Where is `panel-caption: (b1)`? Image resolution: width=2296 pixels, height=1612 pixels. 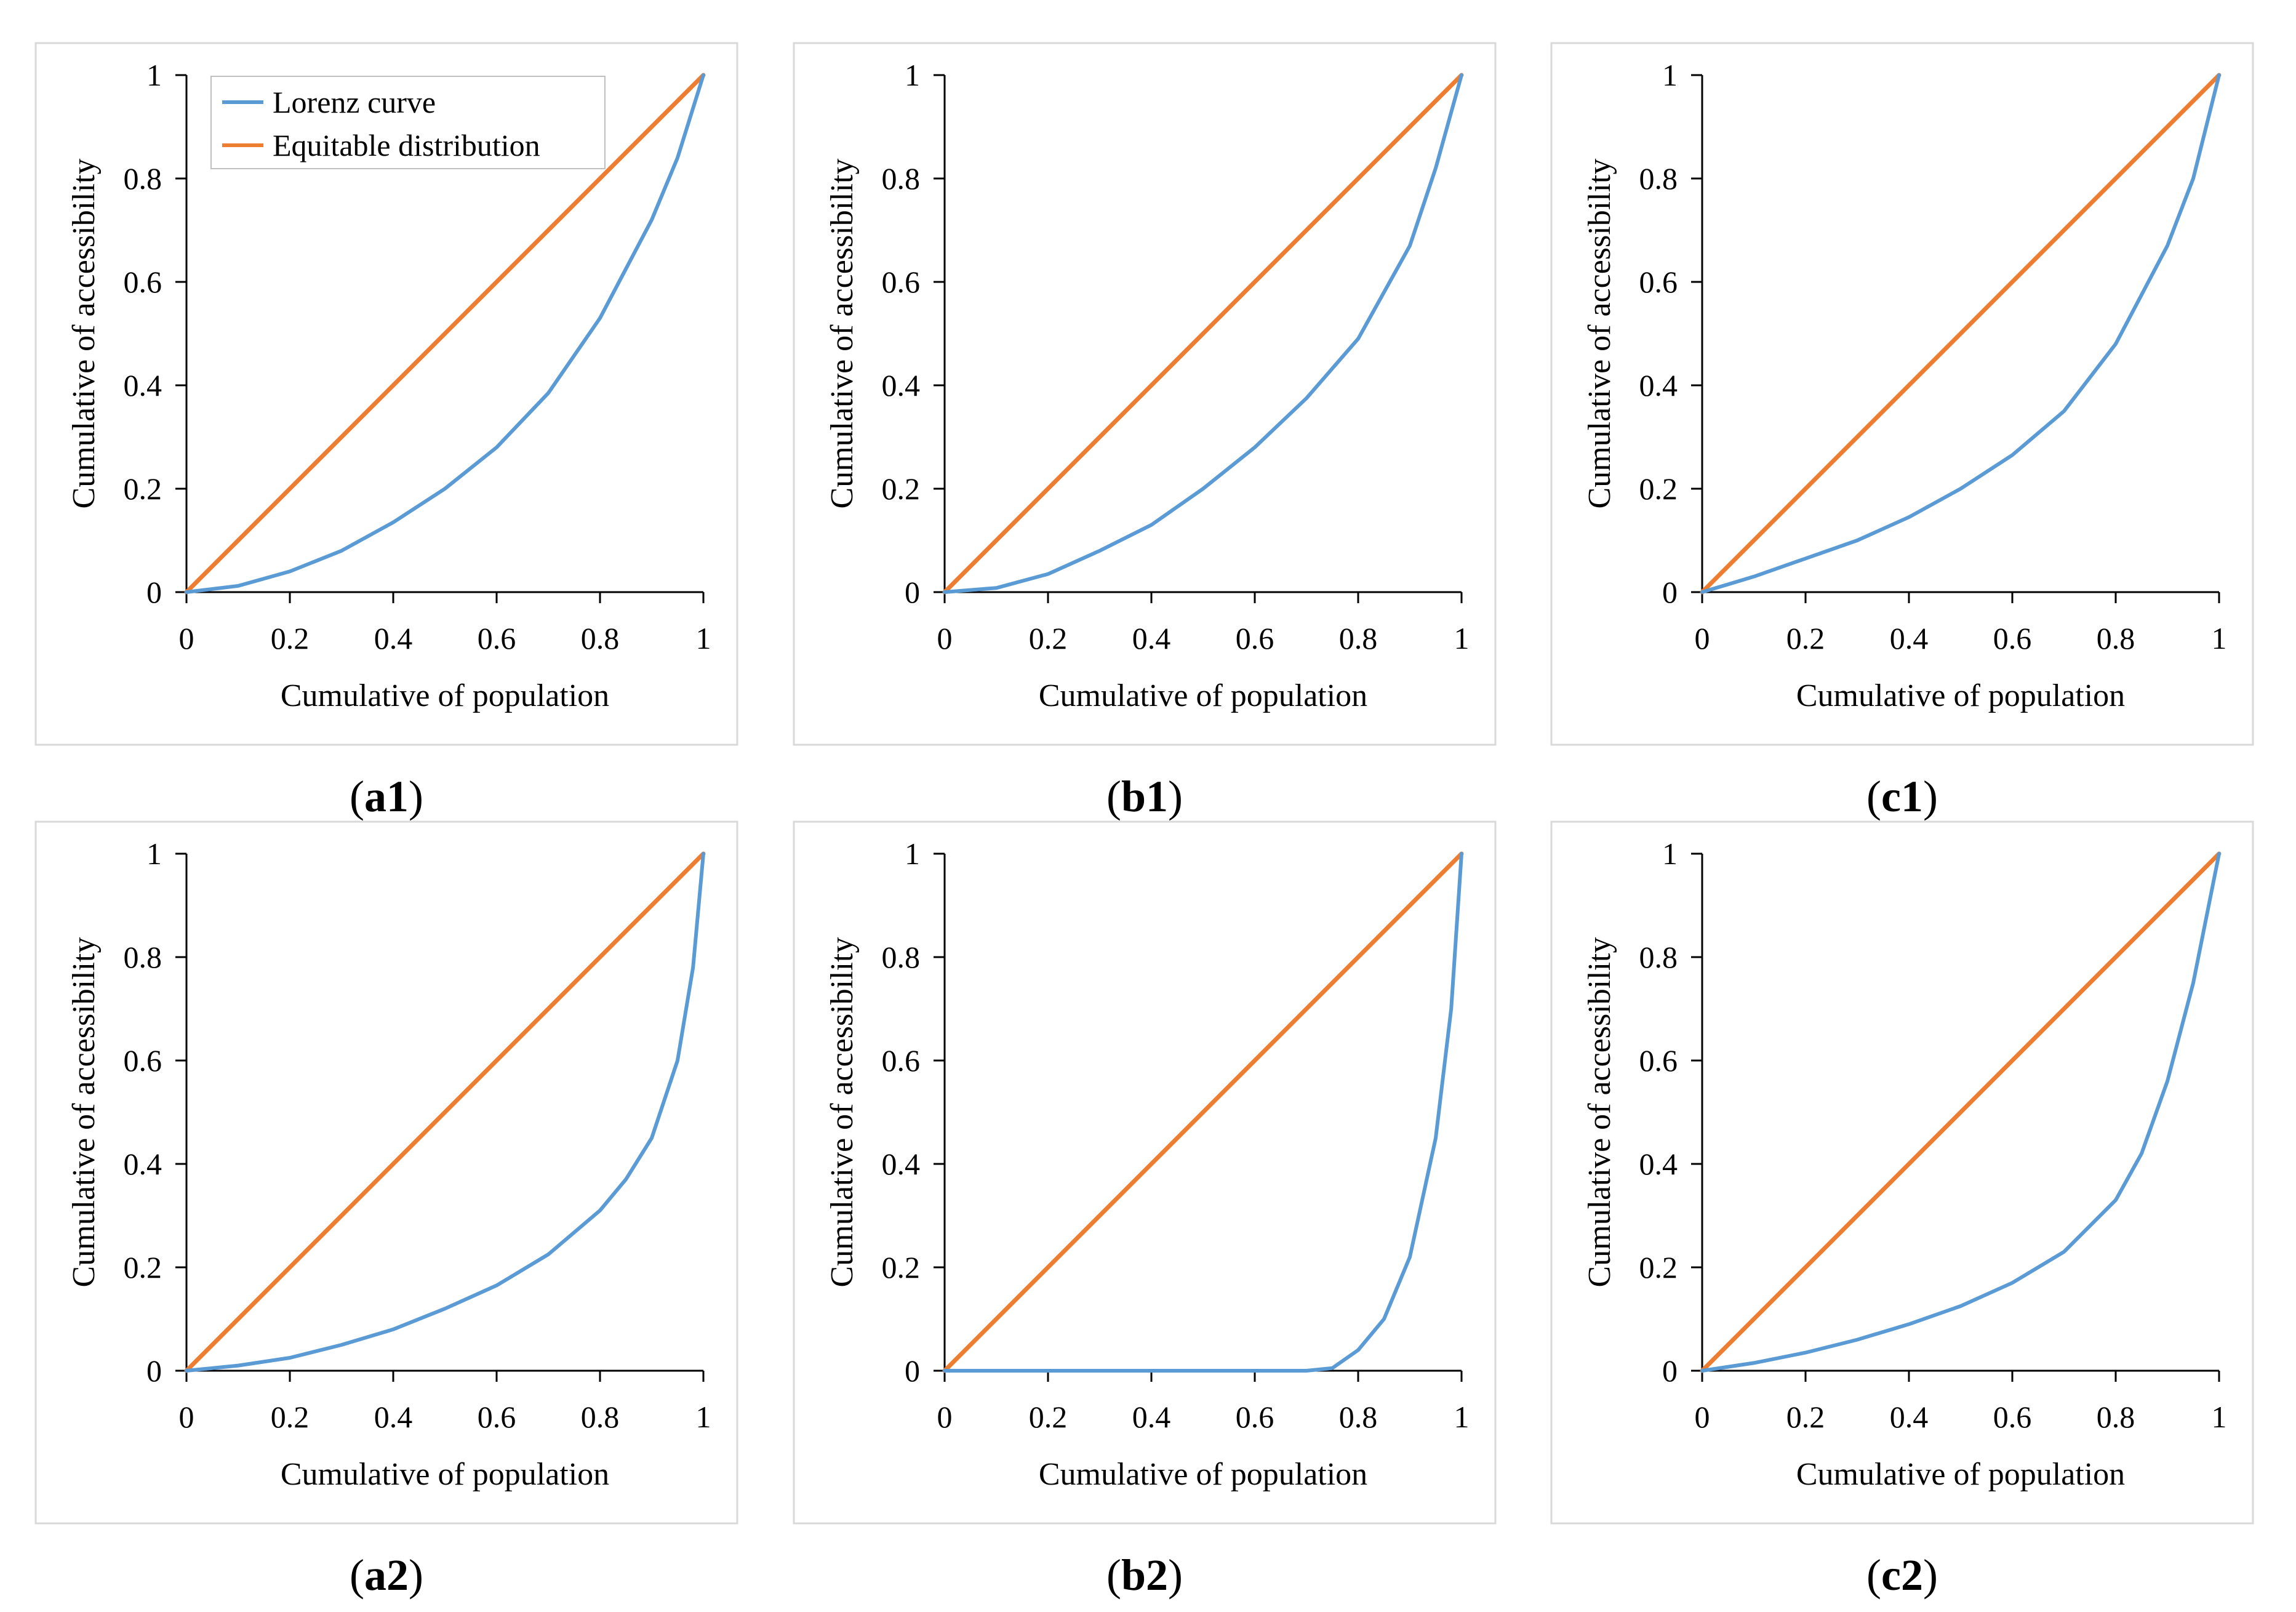
panel-caption: (b1) is located at coordinates (1144, 796).